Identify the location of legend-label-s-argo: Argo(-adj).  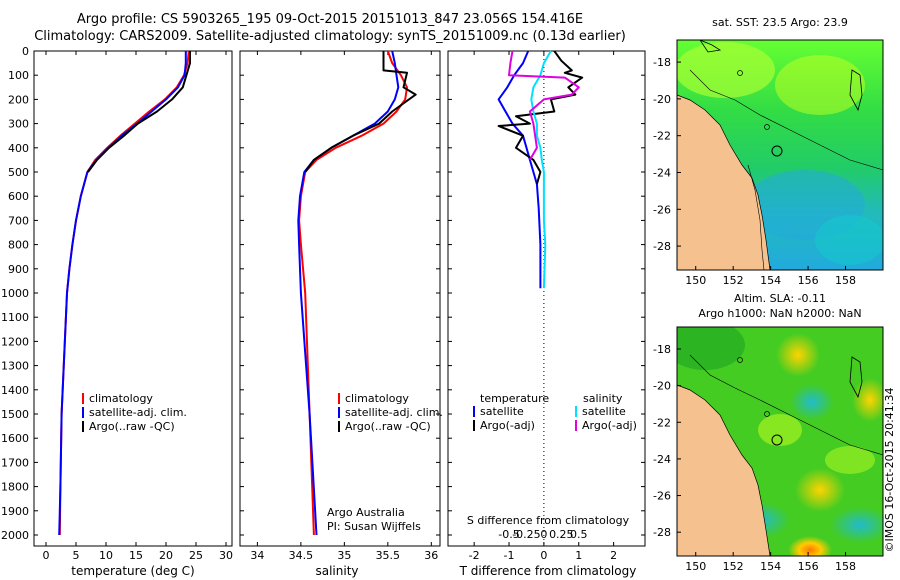
(609, 425).